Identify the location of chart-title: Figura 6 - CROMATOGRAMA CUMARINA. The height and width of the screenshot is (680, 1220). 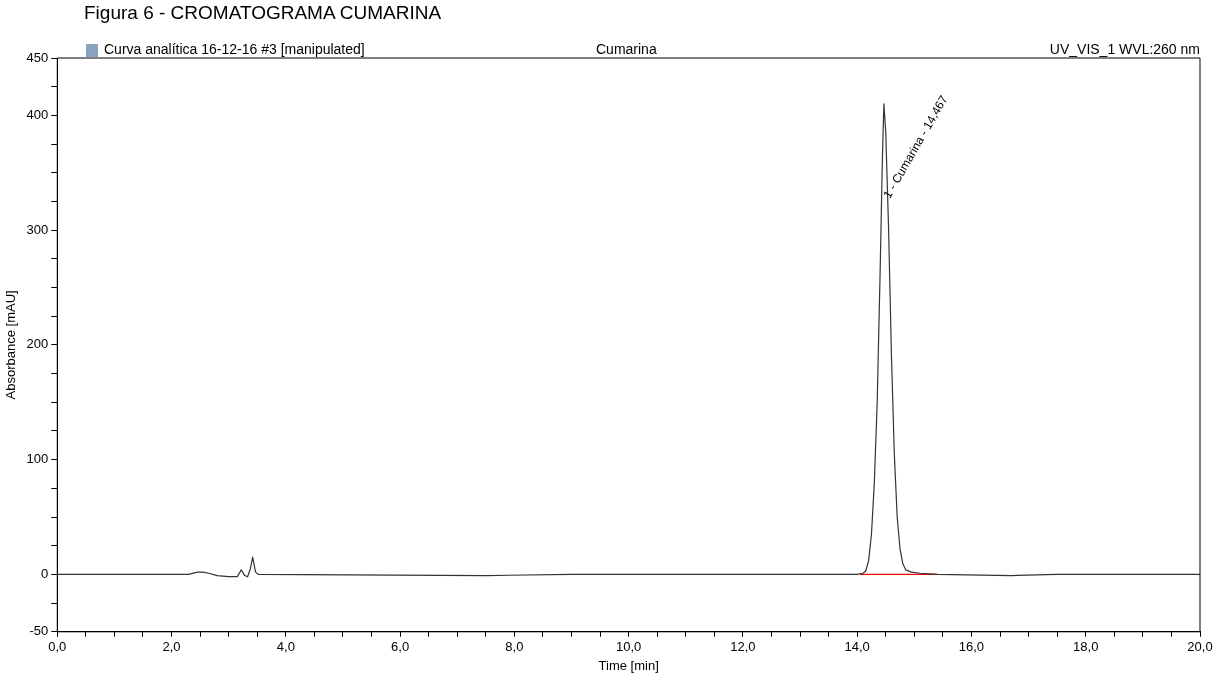
(263, 13).